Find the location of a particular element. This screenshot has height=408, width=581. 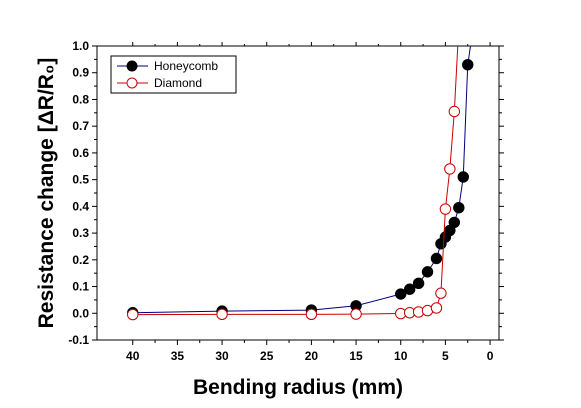

x-tick-label: 0 is located at coordinates (490, 356).